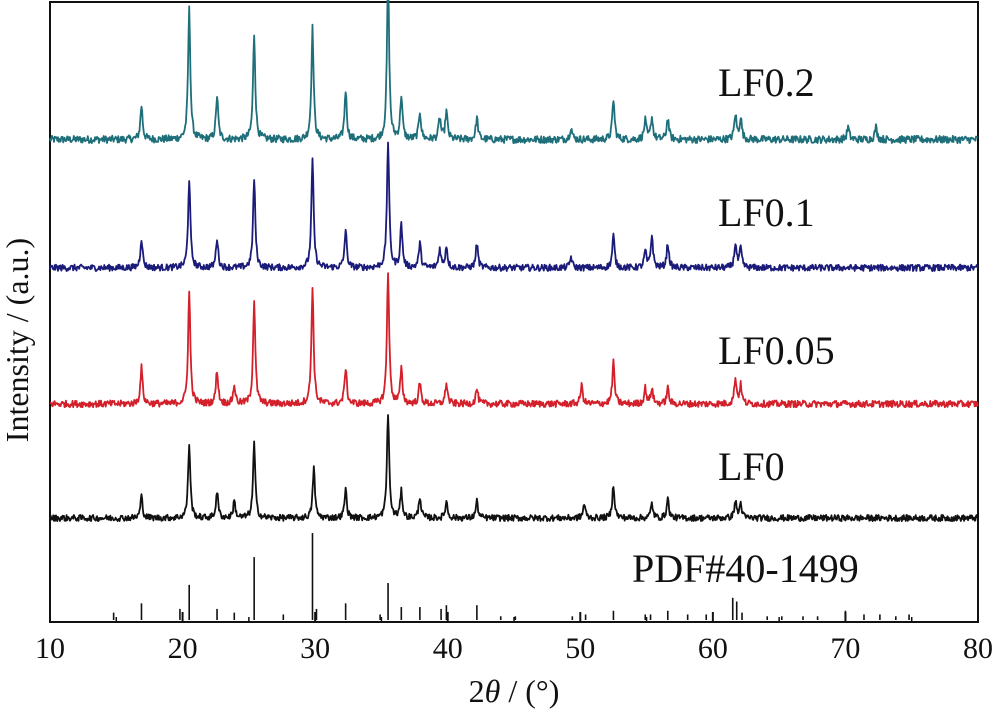 This screenshot has height=720, width=1000. What do you see at coordinates (17, 340) in the screenshot?
I see `y-axis-title: Intensity / (a.u.)` at bounding box center [17, 340].